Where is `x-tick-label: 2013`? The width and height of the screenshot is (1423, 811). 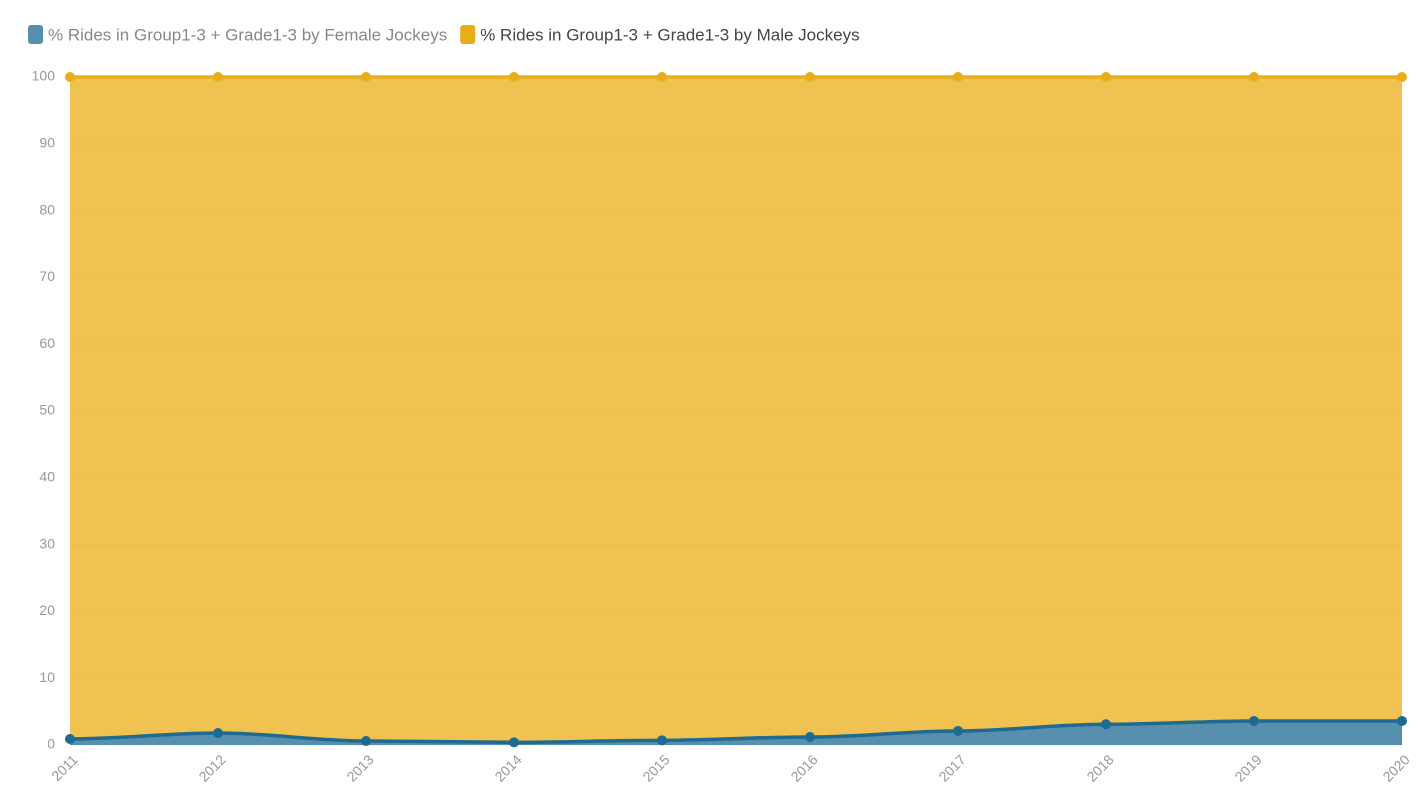
x-tick-label: 2013 is located at coordinates (359, 767).